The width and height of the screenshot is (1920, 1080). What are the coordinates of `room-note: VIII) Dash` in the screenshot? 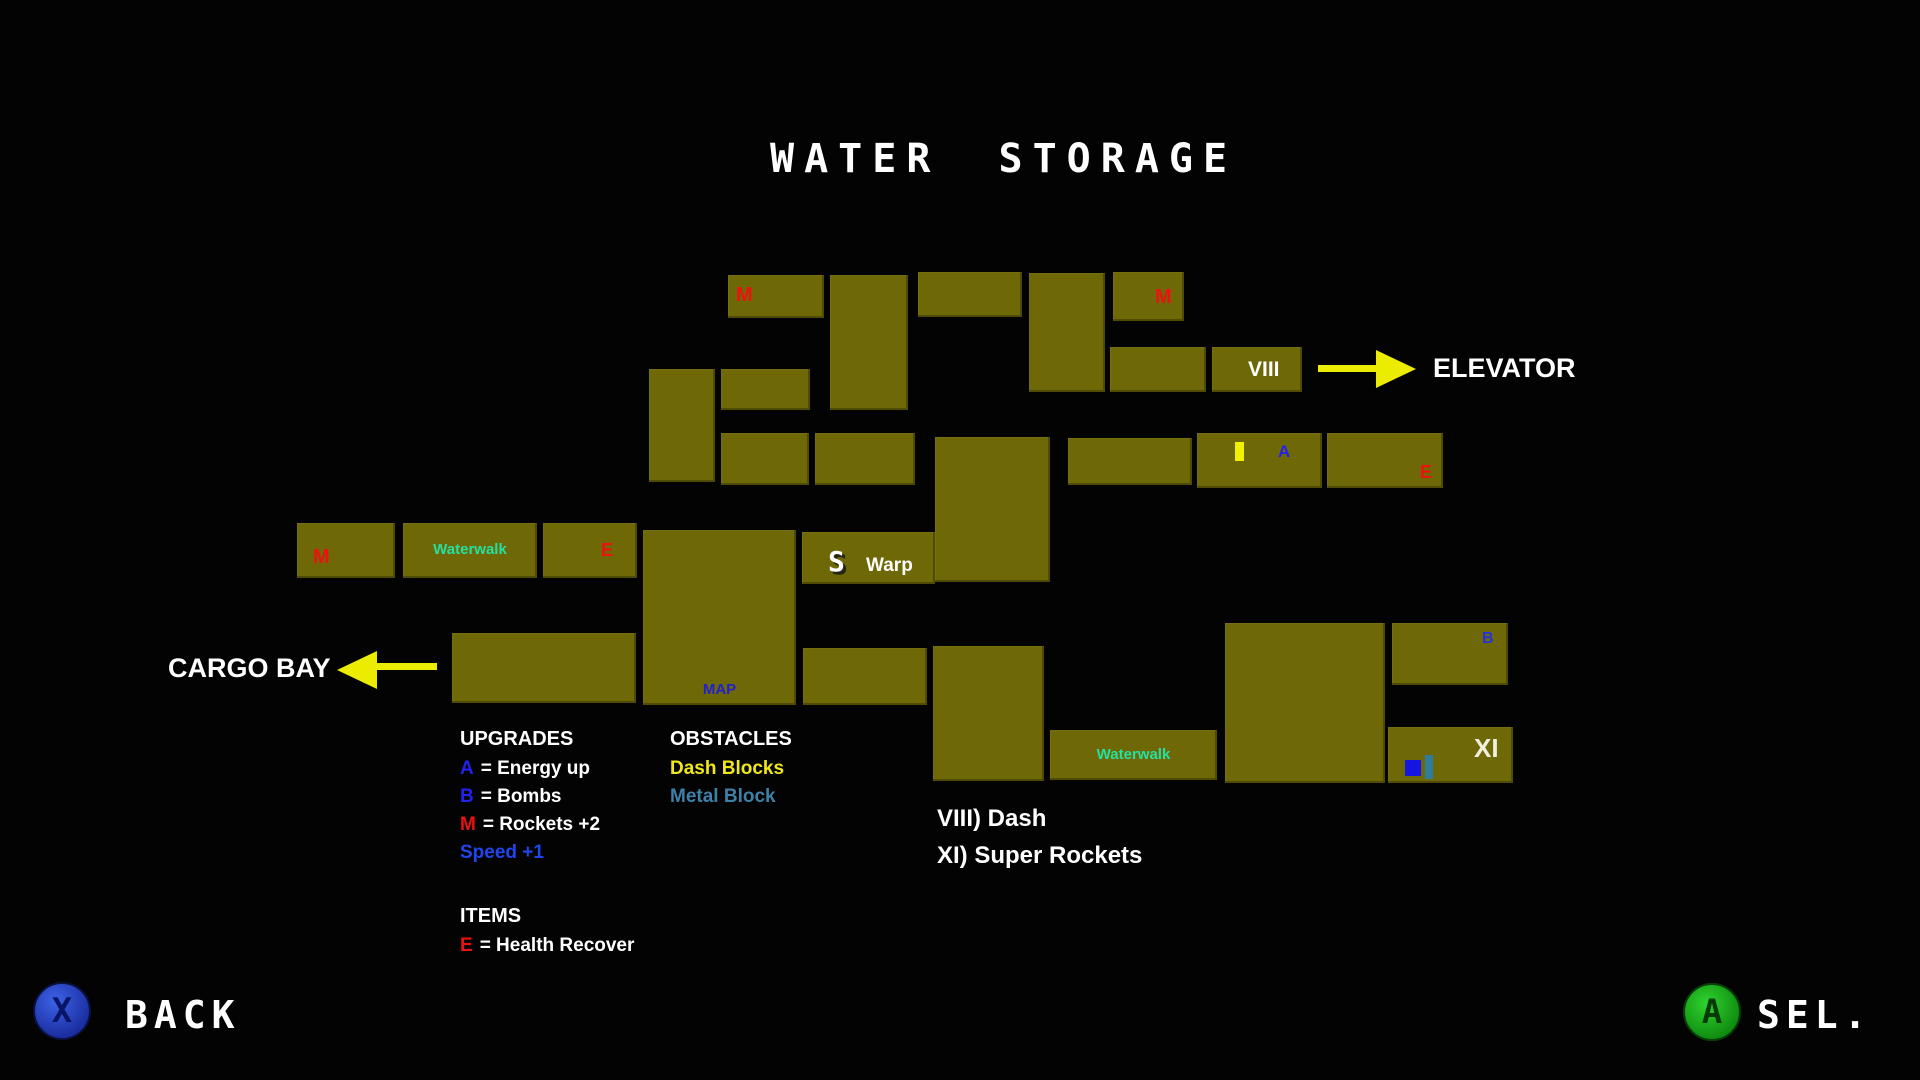 It's located at (992, 818).